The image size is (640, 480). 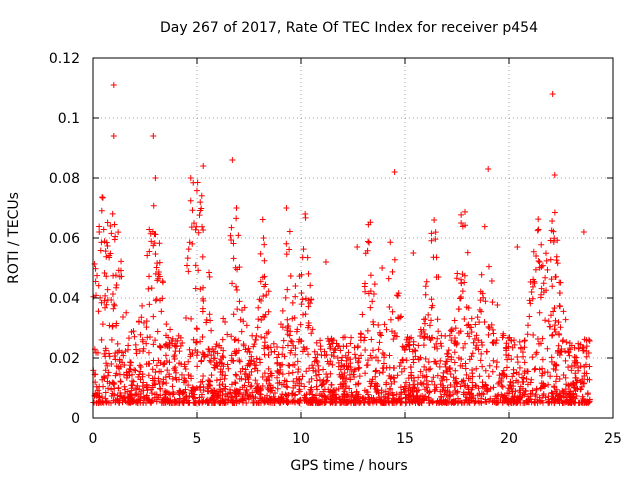 What do you see at coordinates (509, 439) in the screenshot?
I see `x-tick-label: 20` at bounding box center [509, 439].